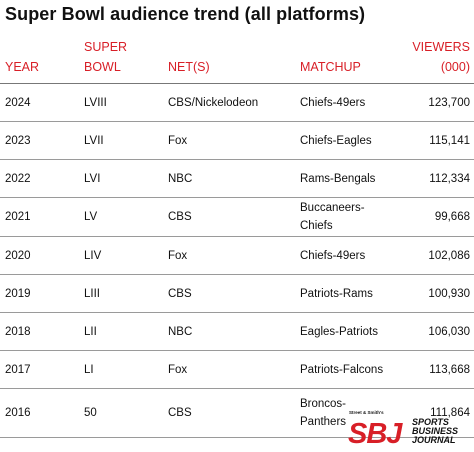  I want to click on cell-viewers: 113,668, so click(433, 369).